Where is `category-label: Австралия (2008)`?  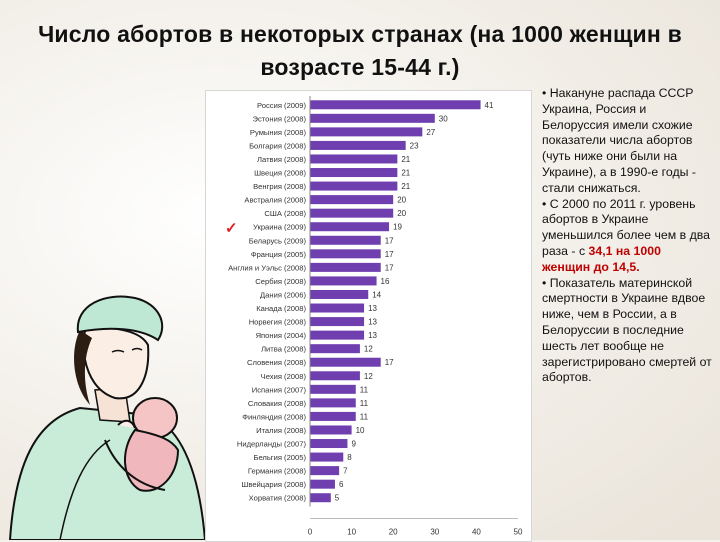 category-label: Австралия (2008) is located at coordinates (275, 200).